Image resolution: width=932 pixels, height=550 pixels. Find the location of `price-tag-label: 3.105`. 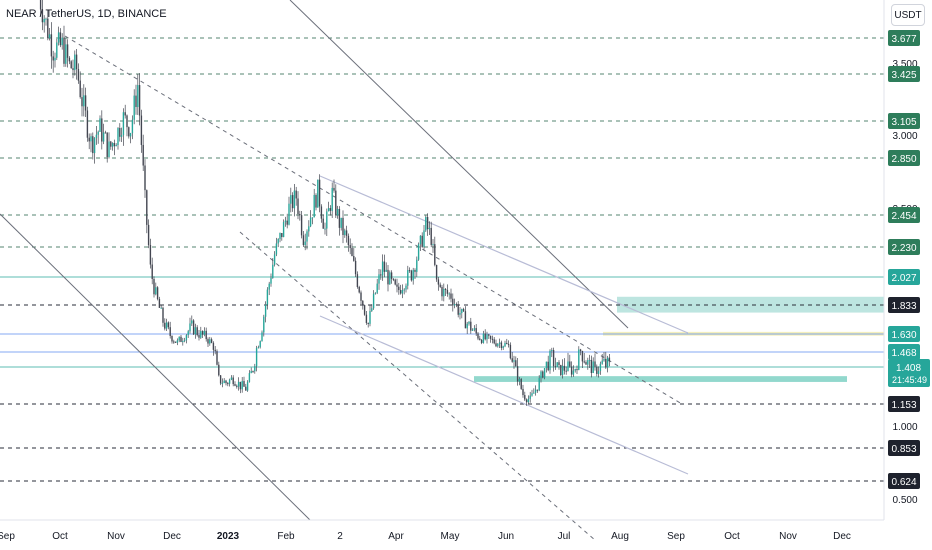

price-tag-label: 3.105 is located at coordinates (903, 122).